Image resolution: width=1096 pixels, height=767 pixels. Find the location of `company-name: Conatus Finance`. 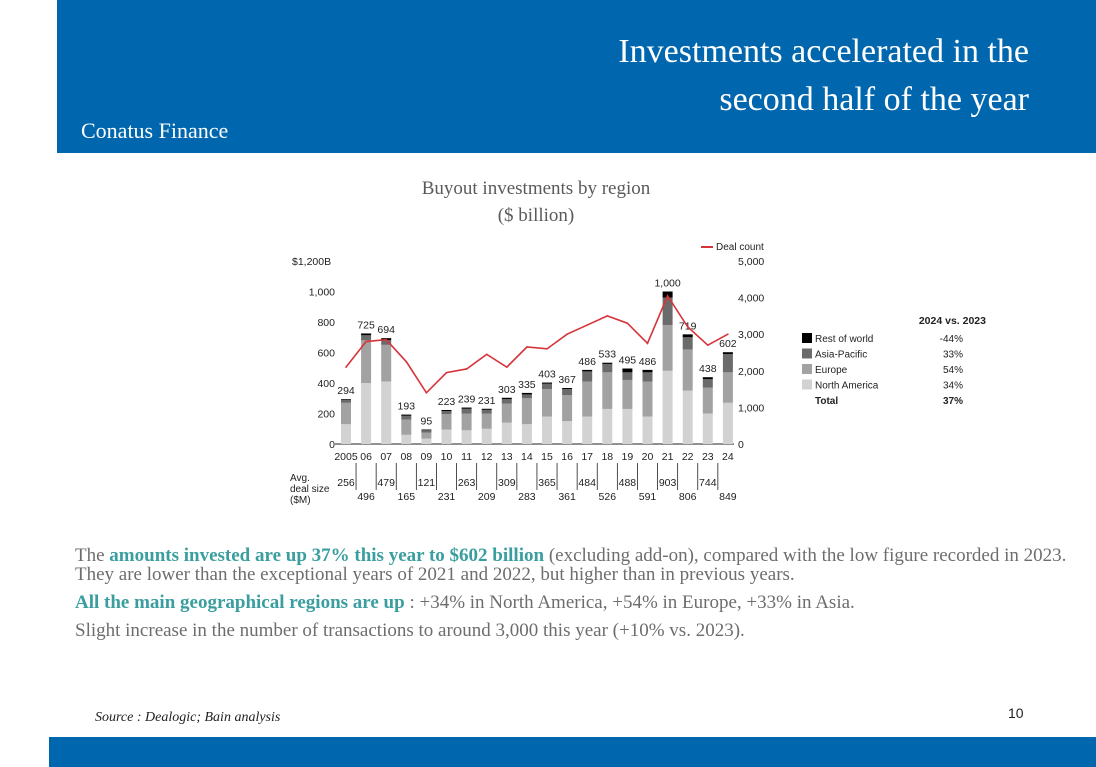

company-name: Conatus Finance is located at coordinates (155, 130).